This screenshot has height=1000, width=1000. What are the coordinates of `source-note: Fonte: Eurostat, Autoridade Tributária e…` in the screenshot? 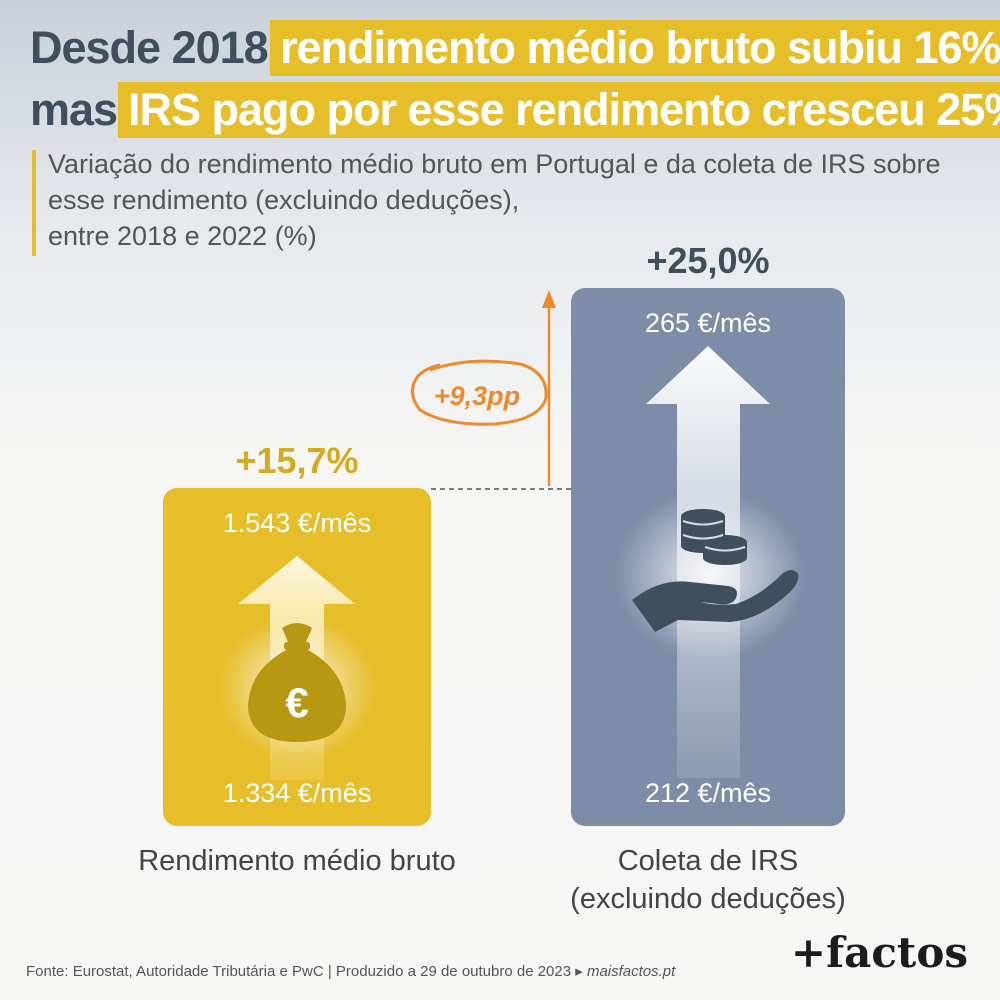 It's located at (350, 971).